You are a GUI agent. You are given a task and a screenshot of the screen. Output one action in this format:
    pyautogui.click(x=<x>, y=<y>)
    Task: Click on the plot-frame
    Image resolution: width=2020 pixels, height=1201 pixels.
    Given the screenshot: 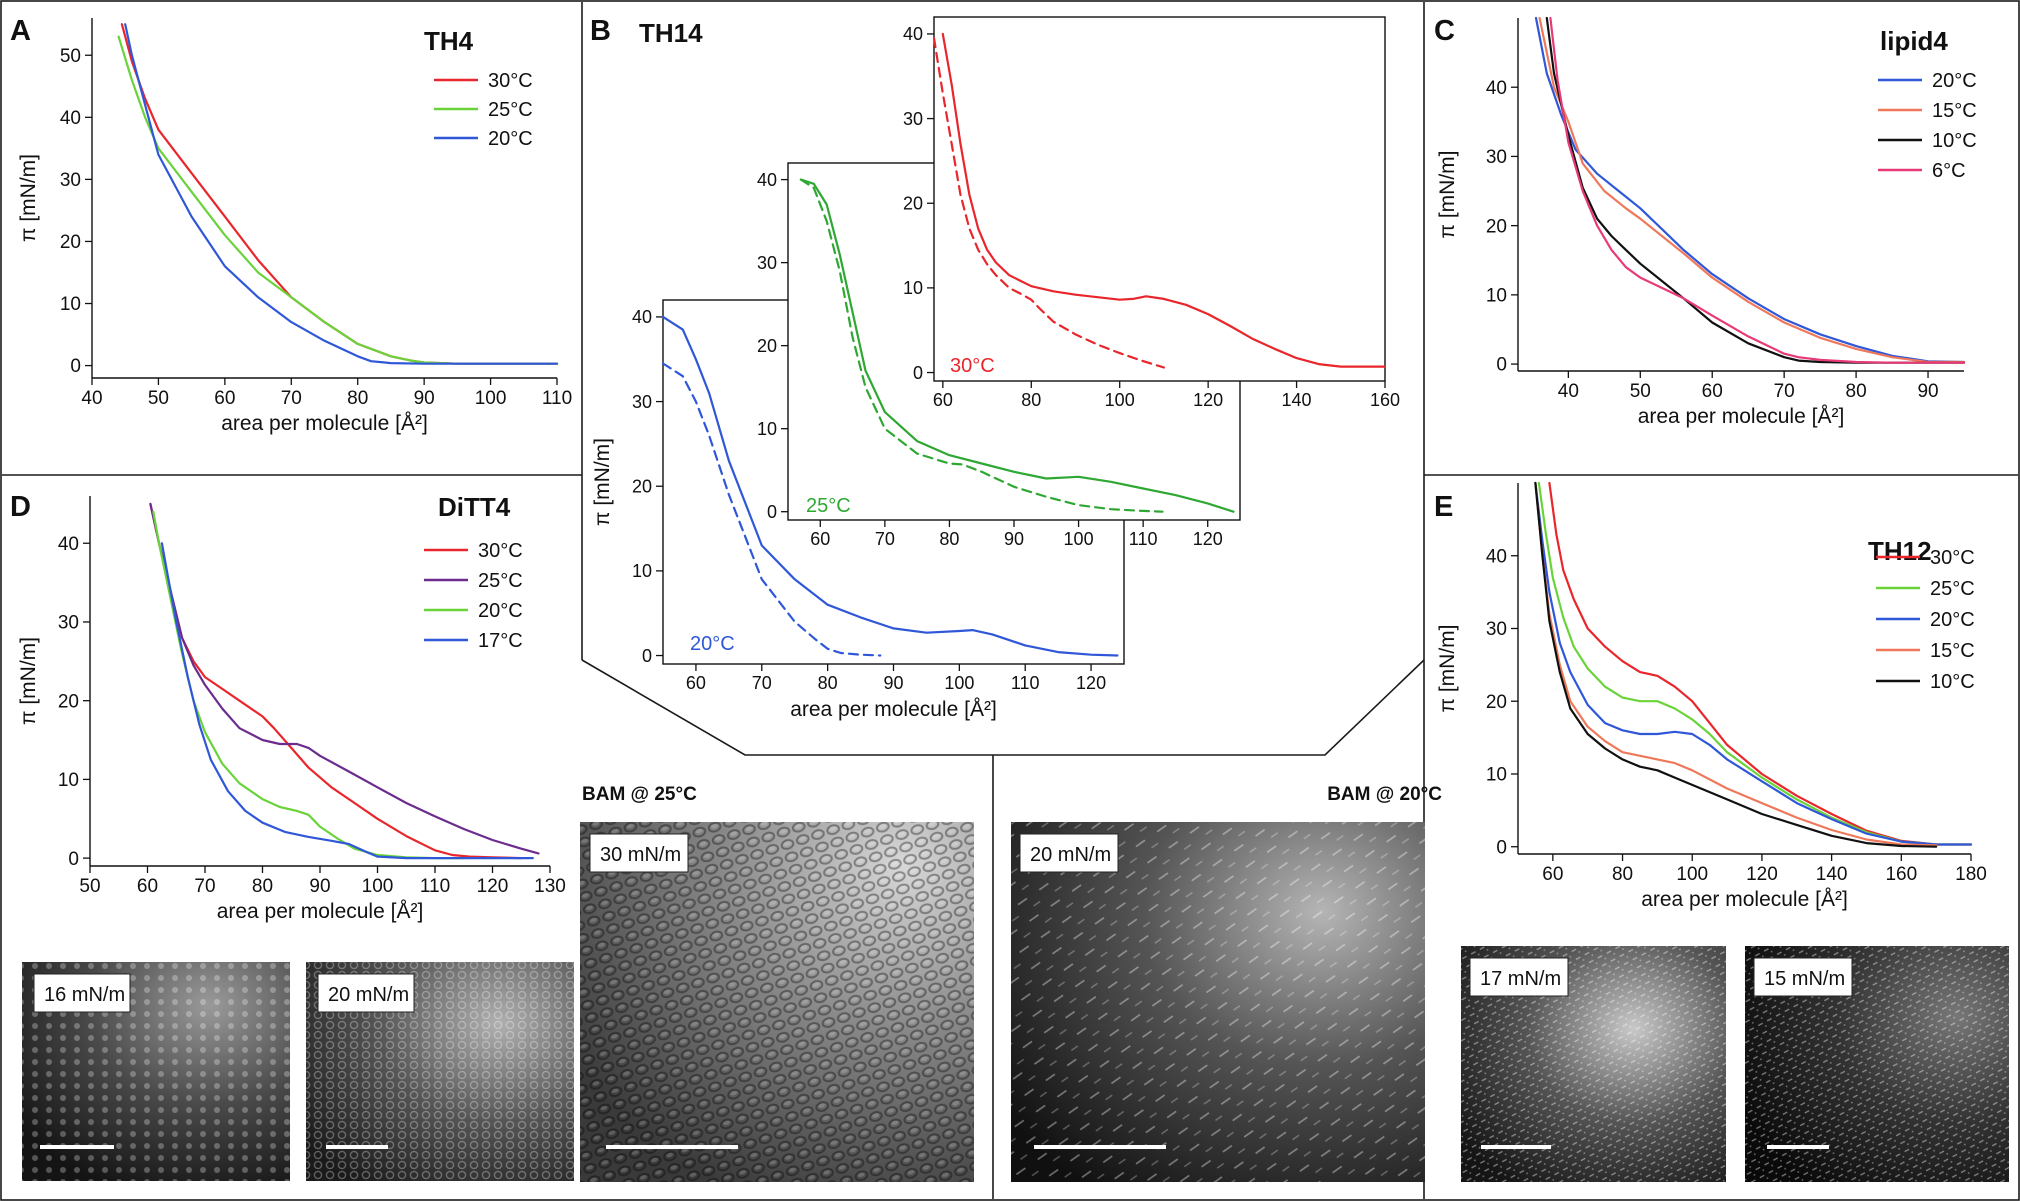 What is the action you would take?
    pyautogui.click(x=1159, y=199)
    